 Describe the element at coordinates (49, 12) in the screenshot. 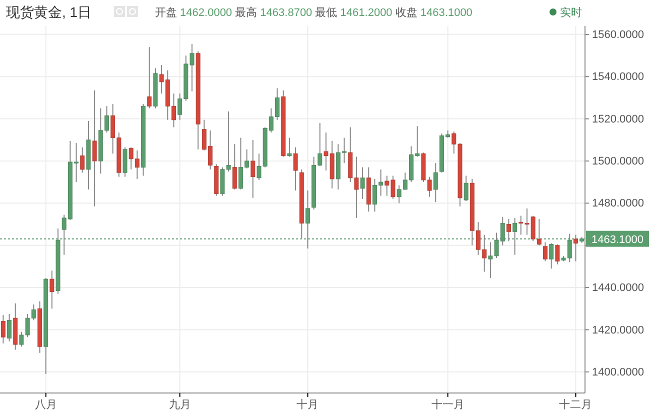

I see `chart-title: 现货黄金, 1日` at that location.